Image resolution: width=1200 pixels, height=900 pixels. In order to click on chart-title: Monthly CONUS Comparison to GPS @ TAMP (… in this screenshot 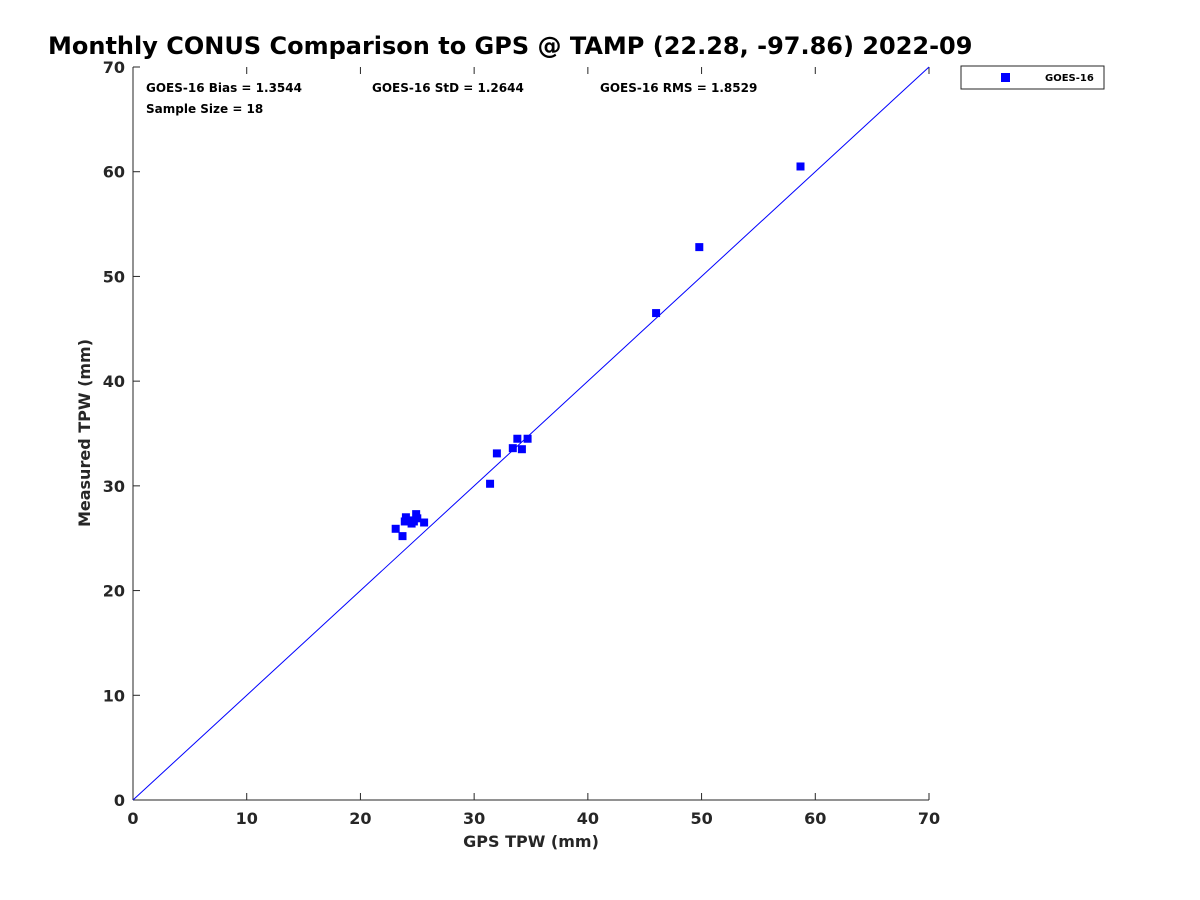, I will do `click(510, 46)`.